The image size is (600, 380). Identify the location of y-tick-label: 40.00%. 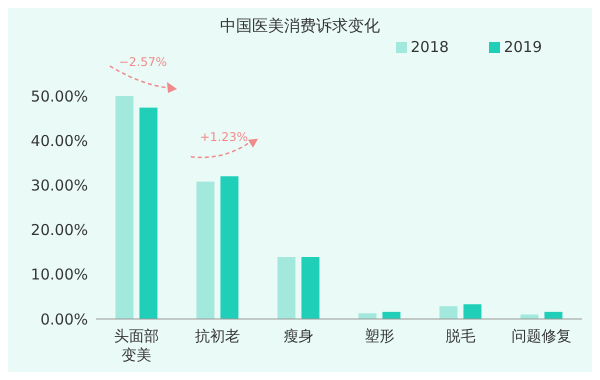
(59, 141).